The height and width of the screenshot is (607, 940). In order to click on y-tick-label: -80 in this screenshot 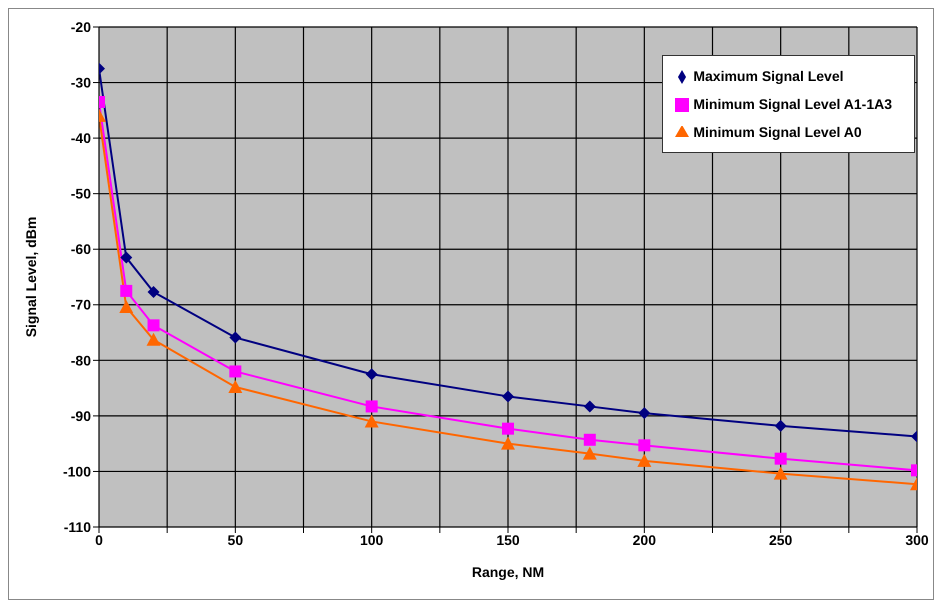, I will do `click(81, 360)`.